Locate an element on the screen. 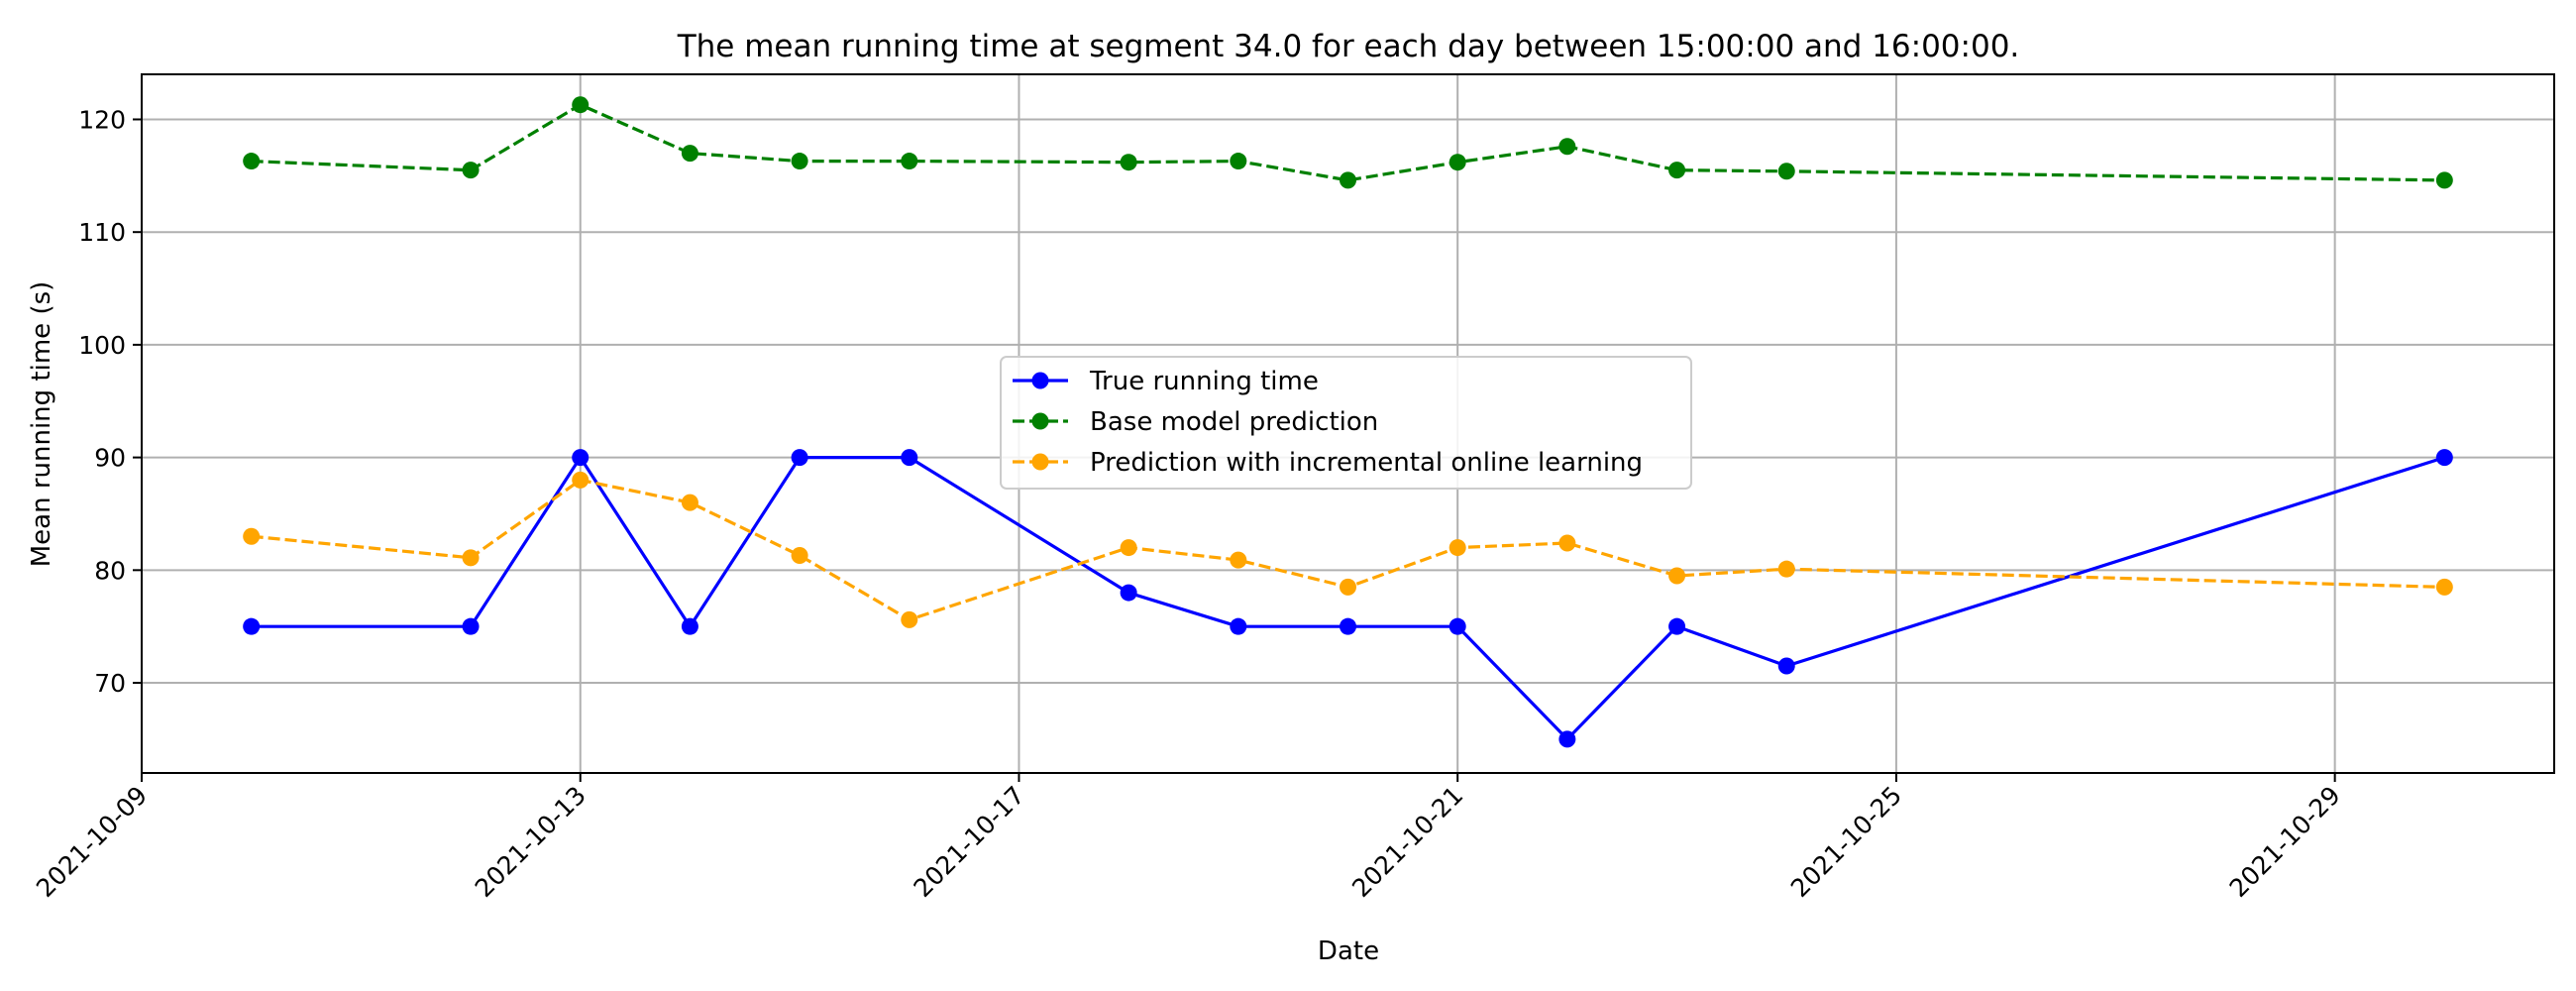  x-tick-label: 2021-10-09 is located at coordinates (92, 842).